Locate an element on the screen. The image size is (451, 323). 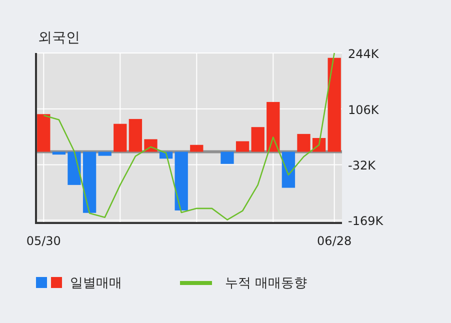
x-tick-label: 06/28 is located at coordinates (334, 241).